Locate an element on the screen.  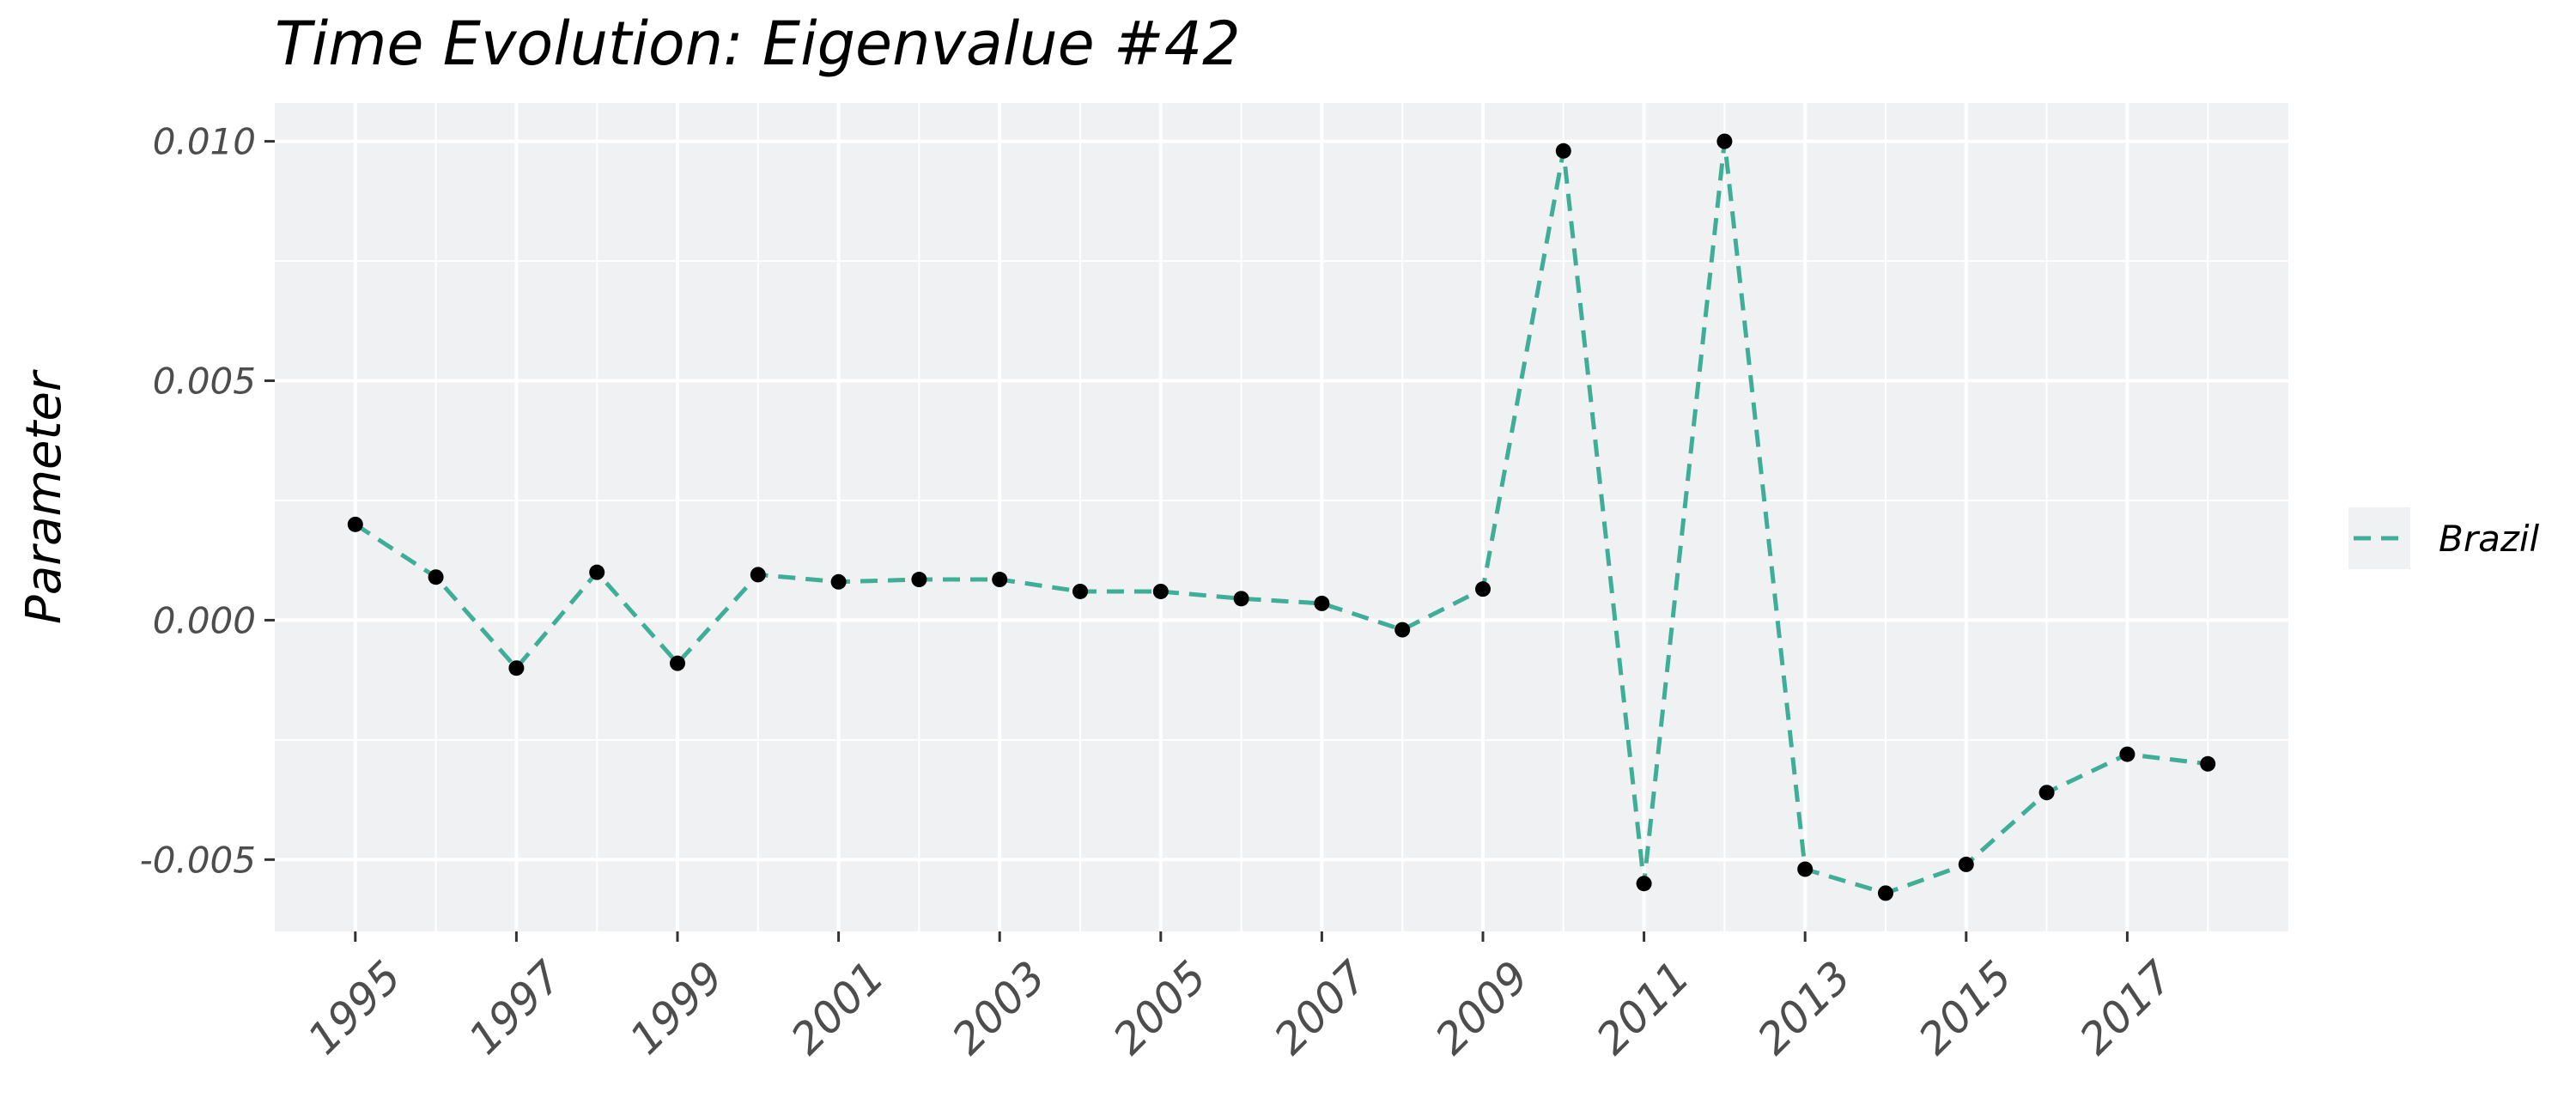
legend: Brazil is located at coordinates (2444, 538).